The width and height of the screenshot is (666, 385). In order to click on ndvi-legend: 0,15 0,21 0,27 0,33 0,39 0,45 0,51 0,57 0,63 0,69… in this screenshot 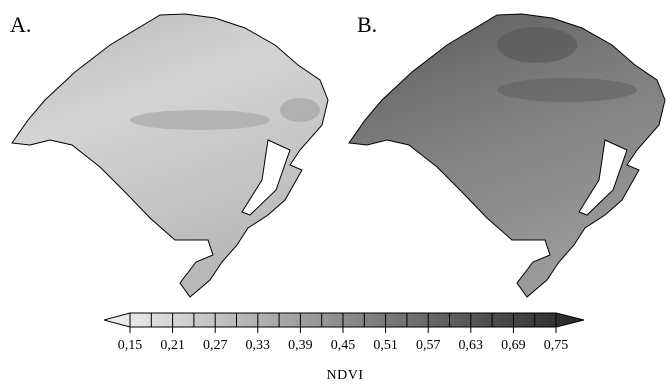, I will do `click(345, 347)`.